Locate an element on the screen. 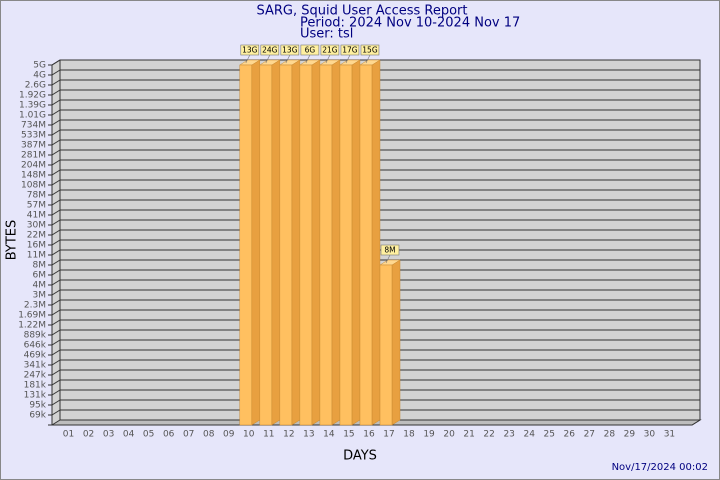  x-tick-label: 08 is located at coordinates (209, 435).